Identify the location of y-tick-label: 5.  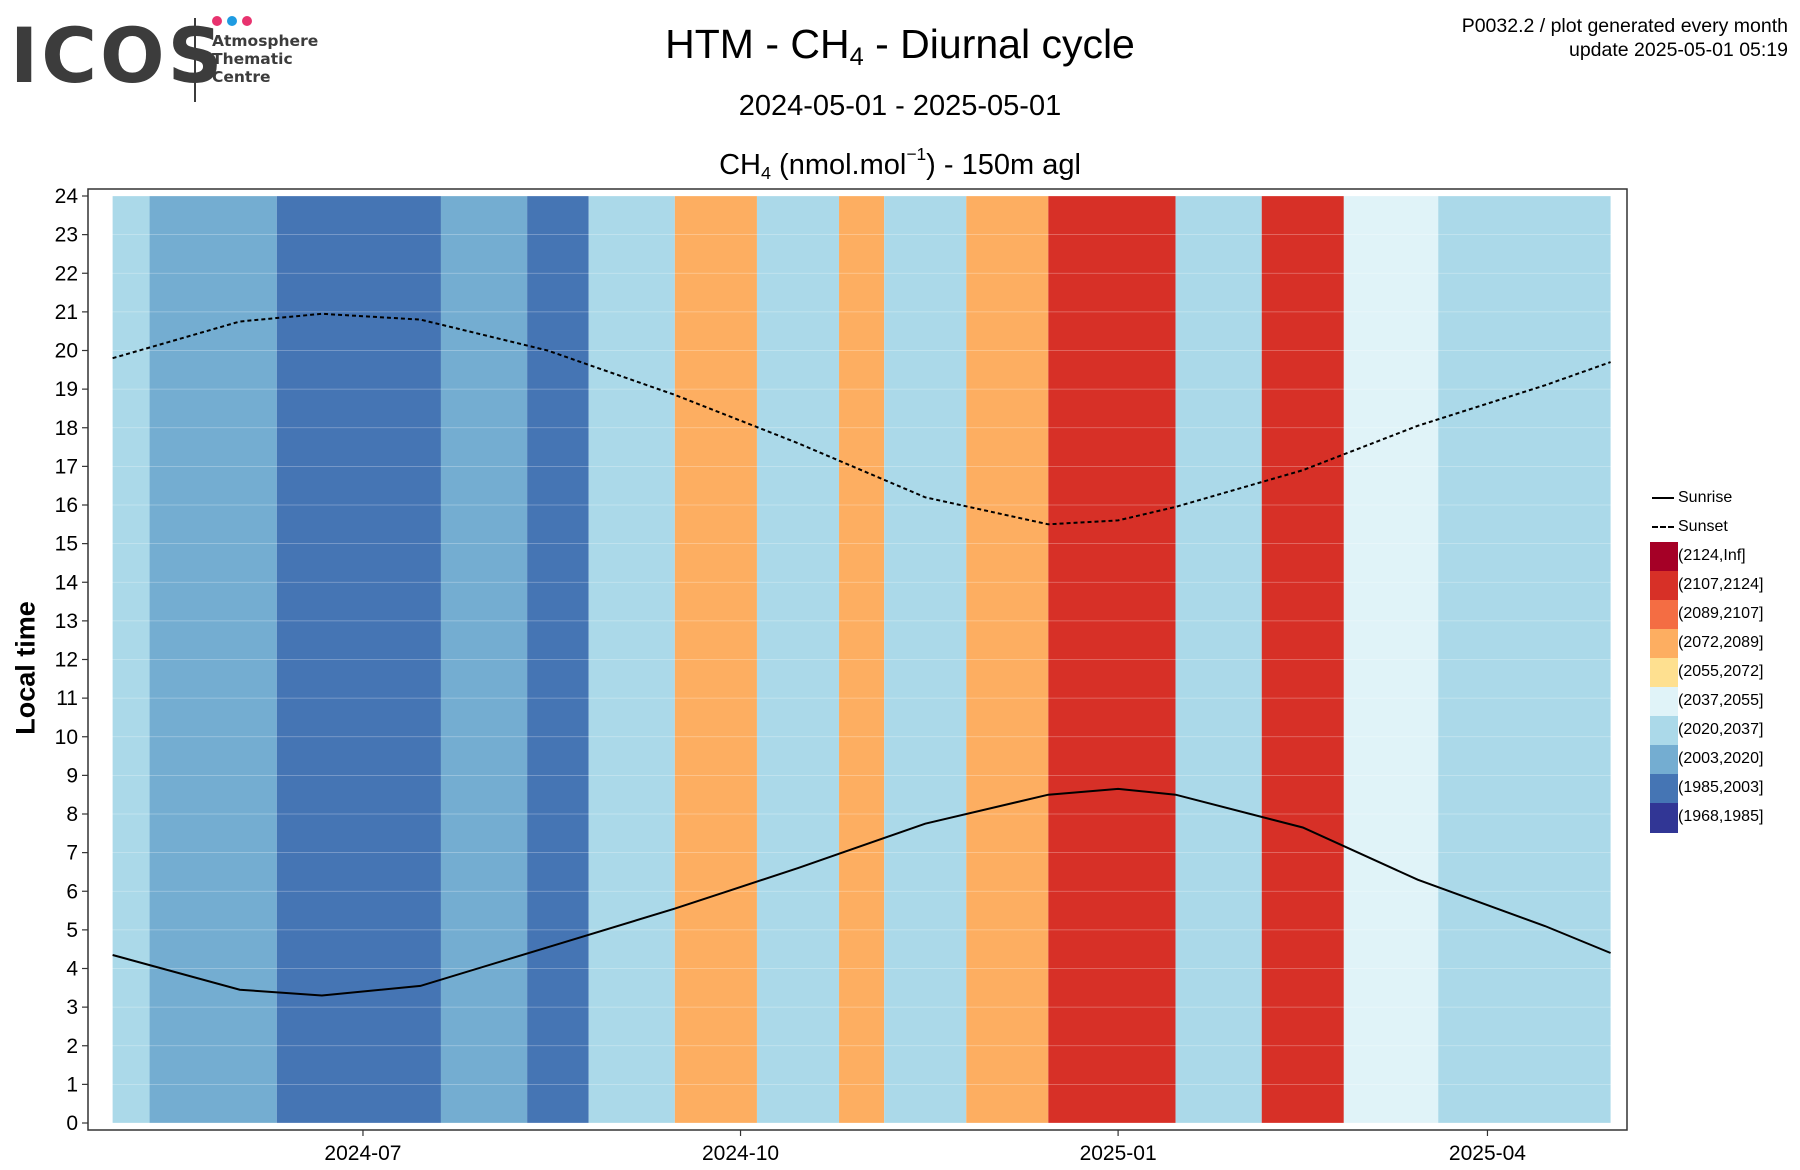
(72, 930).